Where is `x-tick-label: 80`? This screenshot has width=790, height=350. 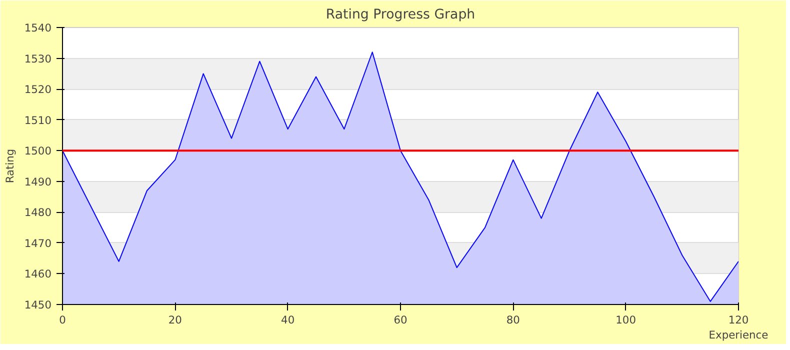
x-tick-label: 80 is located at coordinates (513, 320).